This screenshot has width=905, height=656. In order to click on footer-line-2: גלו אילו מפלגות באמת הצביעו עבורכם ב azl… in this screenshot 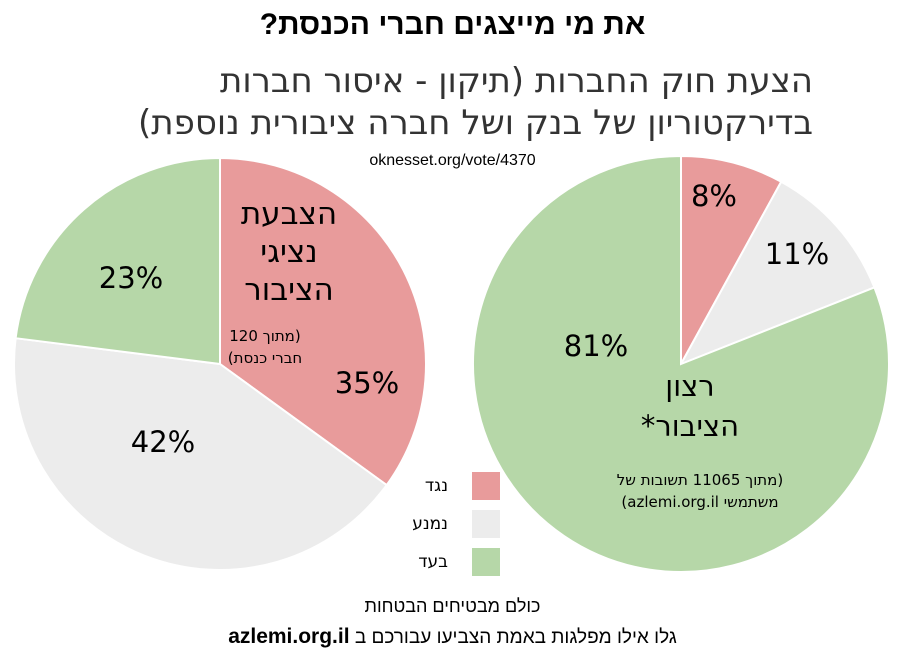, I will do `click(452, 637)`.